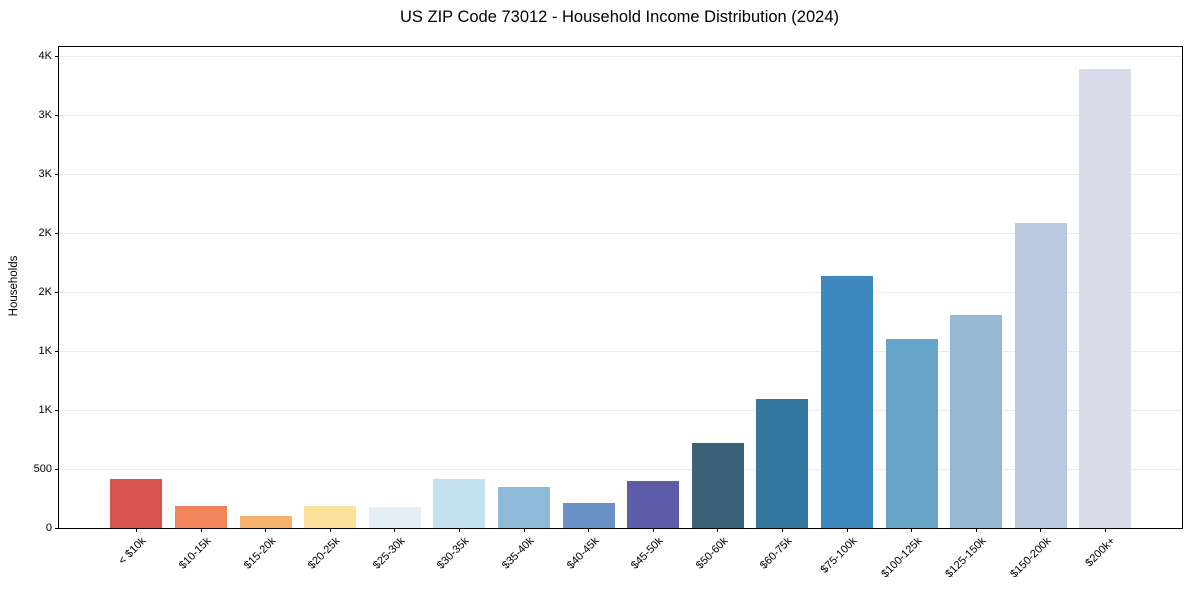  What do you see at coordinates (653, 504) in the screenshot?
I see `bar-45-50k` at bounding box center [653, 504].